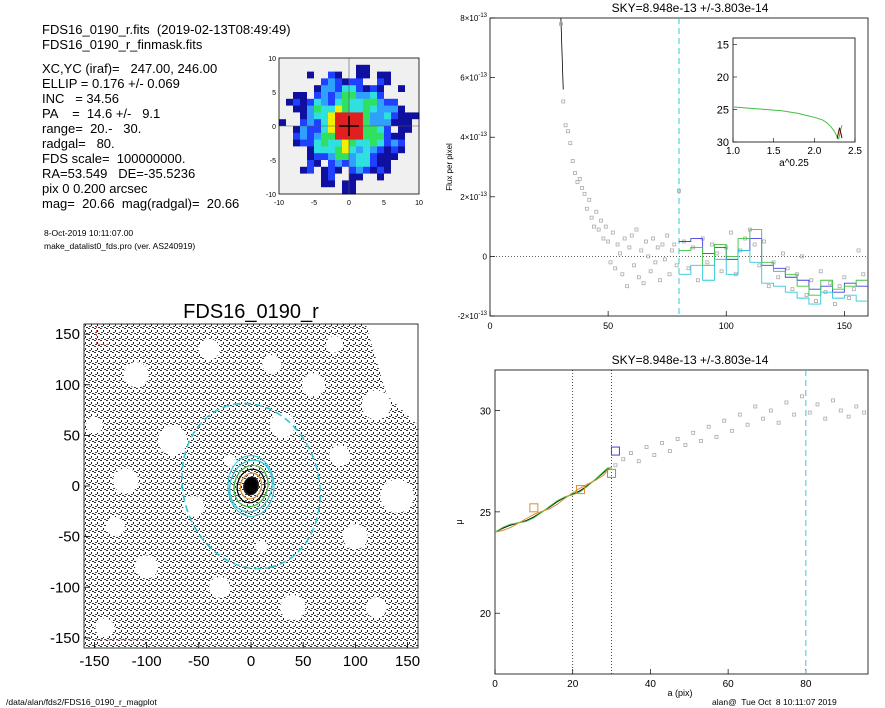  Describe the element at coordinates (562, 53) in the screenshot. I see `flux-steep-line` at that location.